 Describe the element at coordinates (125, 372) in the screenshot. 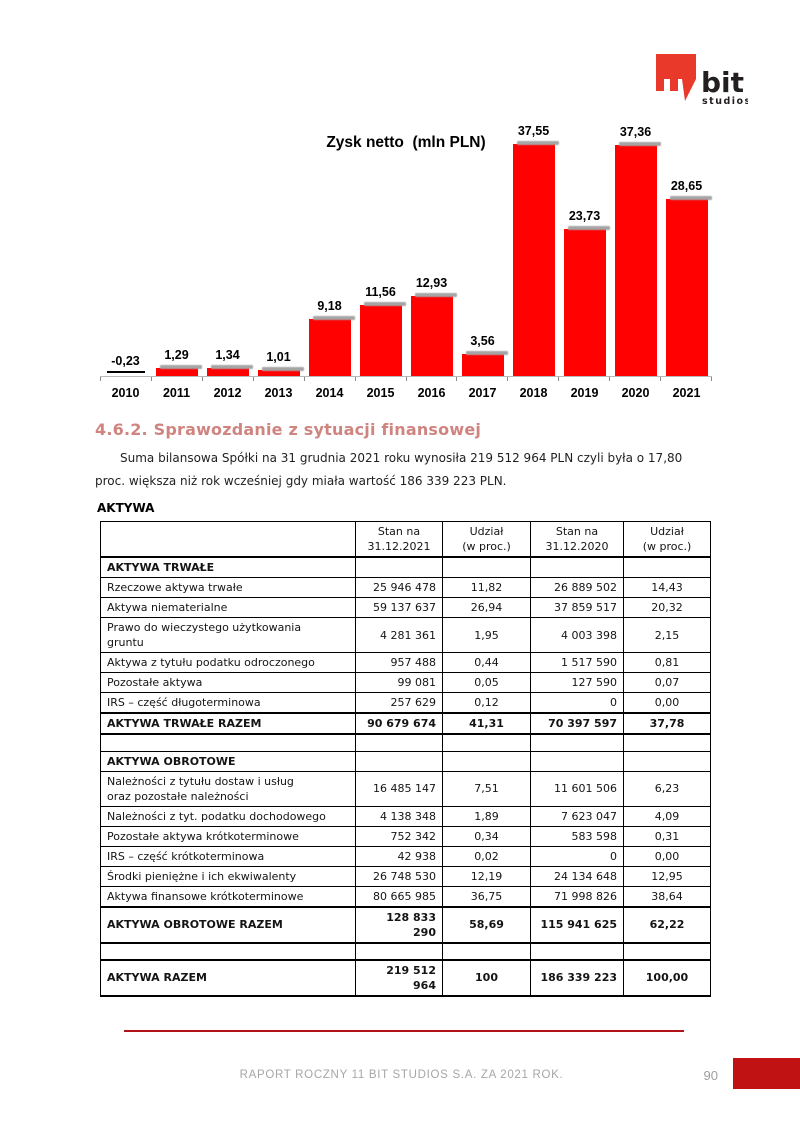

I see `negative-bar-line` at that location.